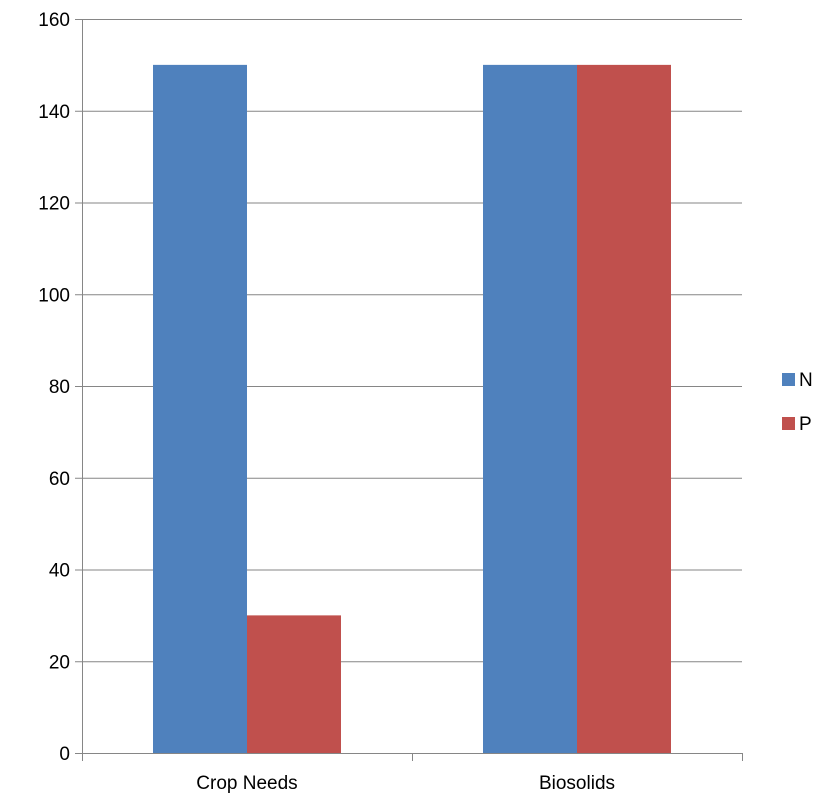  I want to click on x-tick-label: Biosolids, so click(577, 783).